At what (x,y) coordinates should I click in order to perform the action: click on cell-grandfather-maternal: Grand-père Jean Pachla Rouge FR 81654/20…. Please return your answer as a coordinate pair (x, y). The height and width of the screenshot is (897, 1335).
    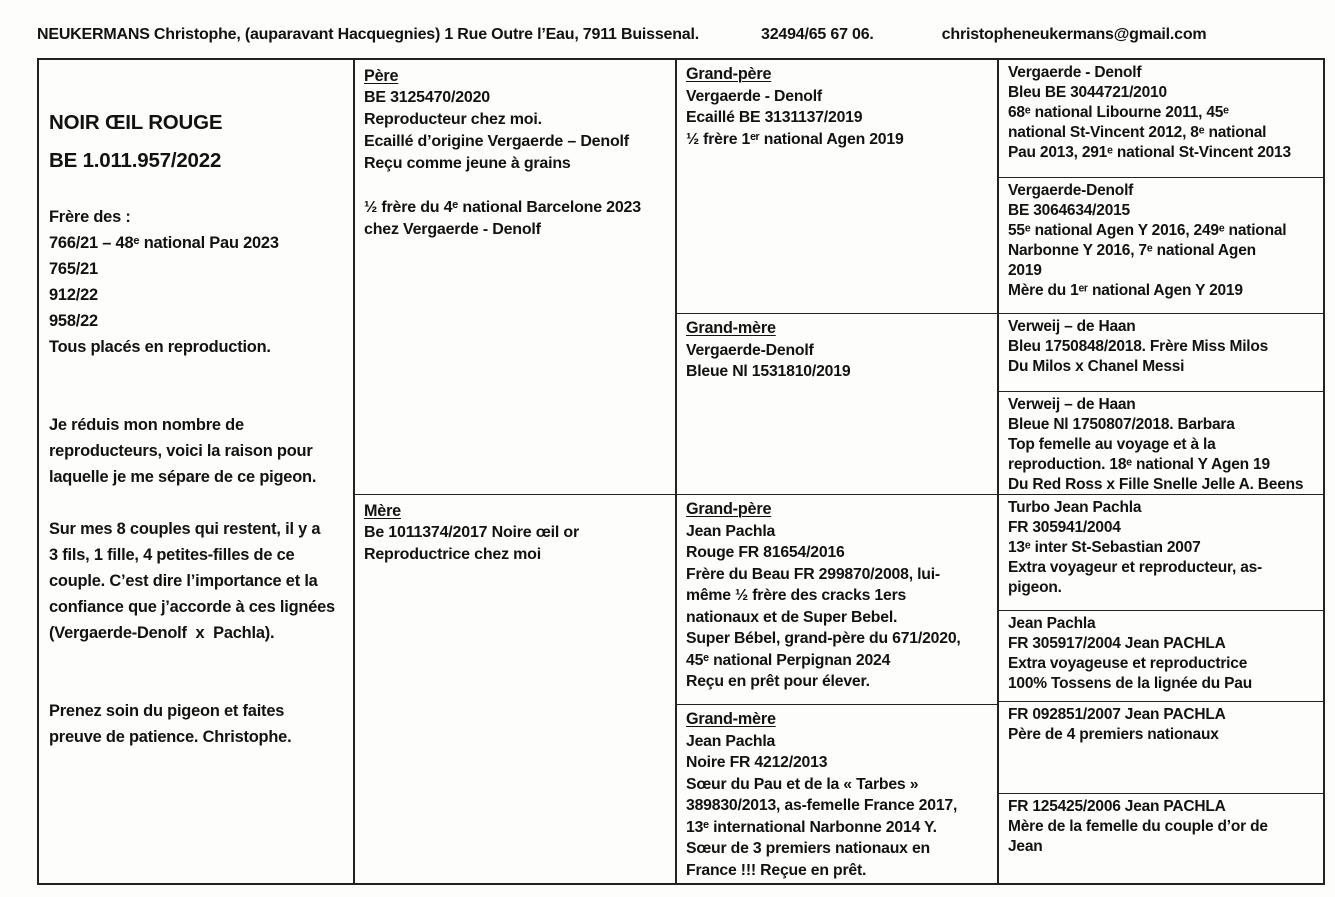
    Looking at the image, I should click on (837, 600).